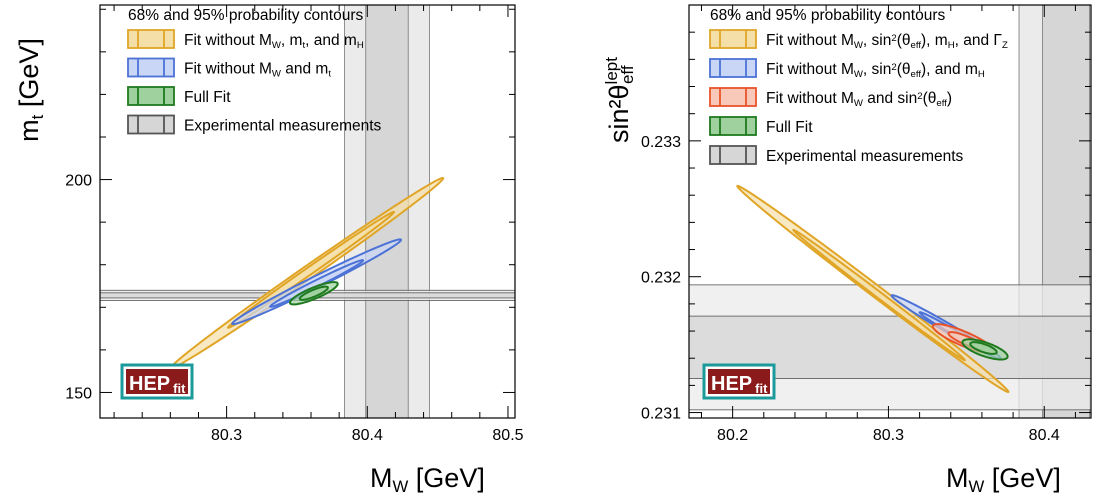  What do you see at coordinates (875, 70) in the screenshot?
I see `legend-label: Fit without MW, sin2(θeff), and mH` at bounding box center [875, 70].